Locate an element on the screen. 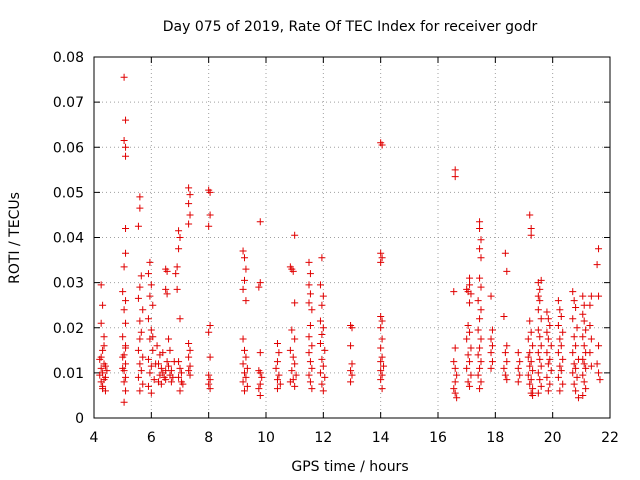 This screenshot has width=640, height=480. y-tick-label: 0.04 is located at coordinates (68, 239).